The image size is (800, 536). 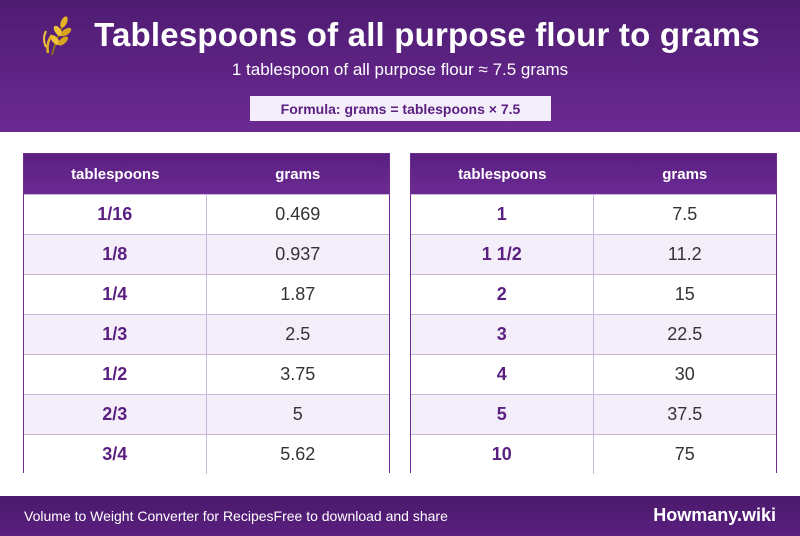 What do you see at coordinates (502, 214) in the screenshot?
I see `tablespoons-cell: 1` at bounding box center [502, 214].